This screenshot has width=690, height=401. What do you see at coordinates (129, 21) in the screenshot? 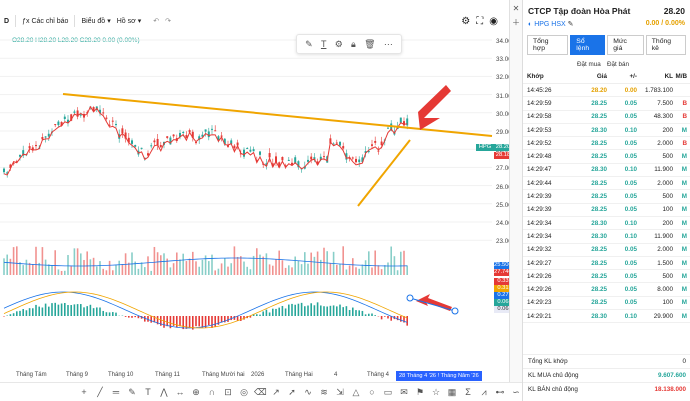
I see `profile-button: Hồ sơ ▾` at bounding box center [129, 21].